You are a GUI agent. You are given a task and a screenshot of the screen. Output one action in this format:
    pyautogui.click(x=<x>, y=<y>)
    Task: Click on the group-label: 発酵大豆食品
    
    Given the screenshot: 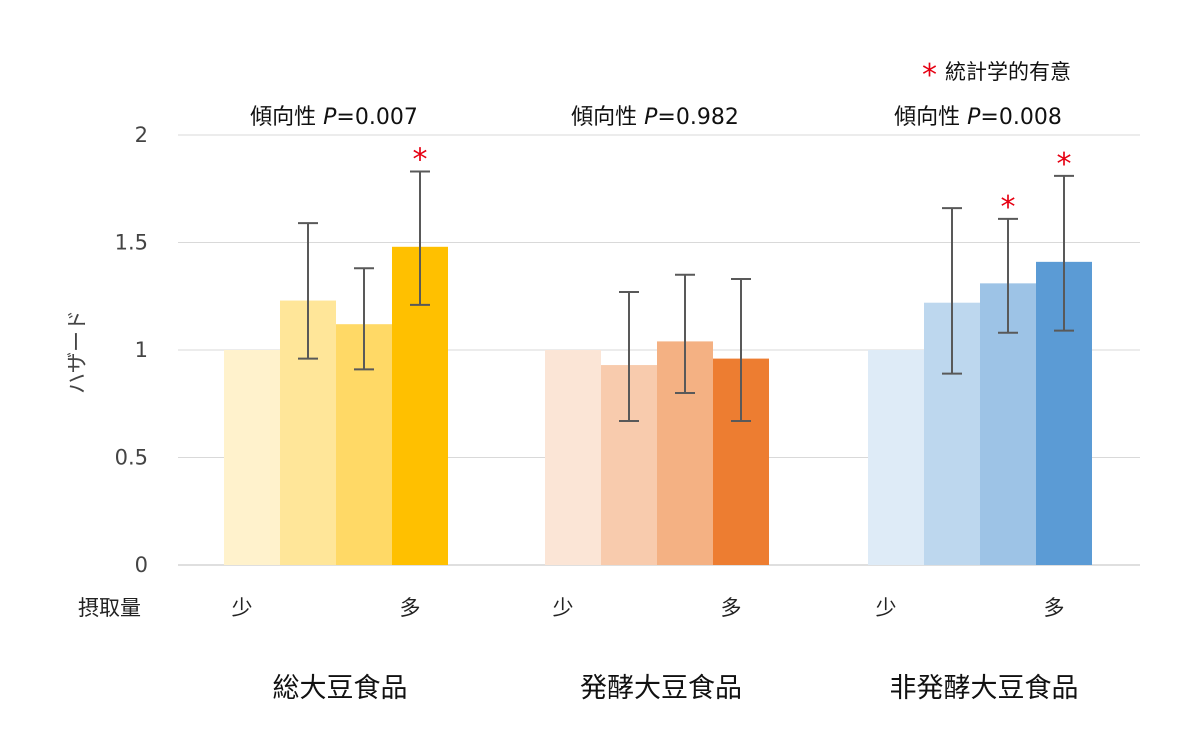 What is the action you would take?
    pyautogui.click(x=661, y=688)
    